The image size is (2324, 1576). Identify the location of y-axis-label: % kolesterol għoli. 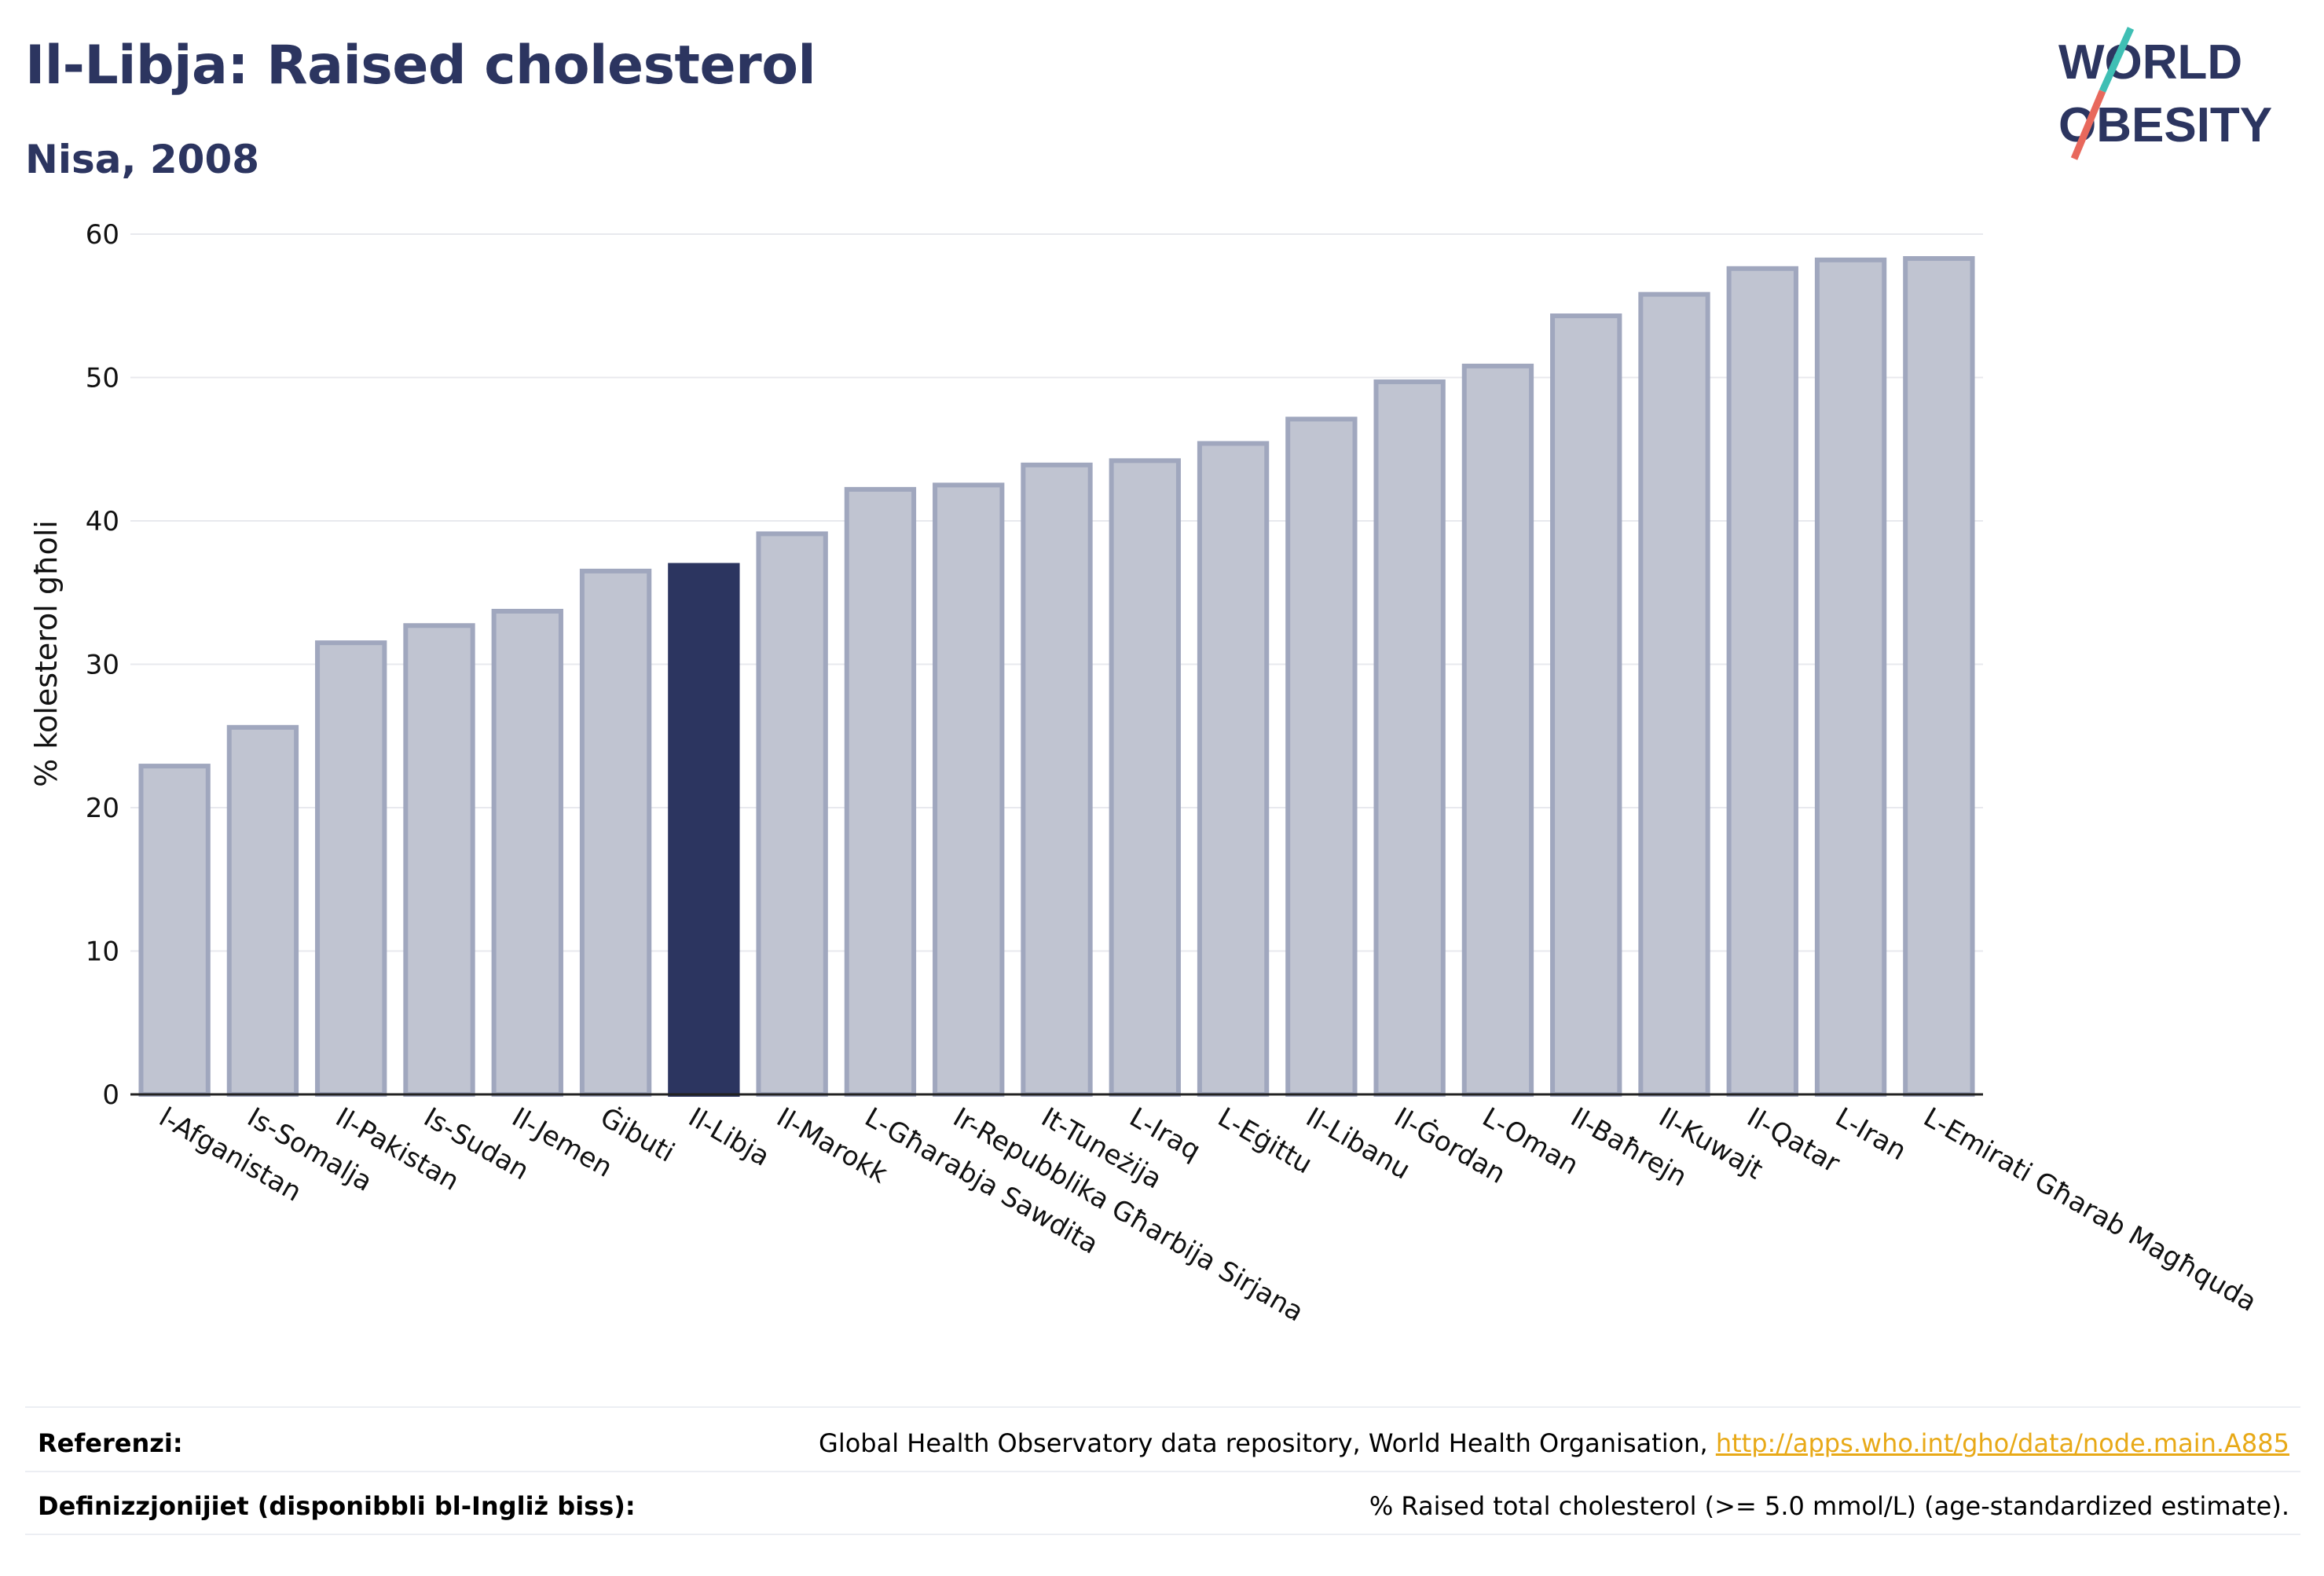
(46, 653).